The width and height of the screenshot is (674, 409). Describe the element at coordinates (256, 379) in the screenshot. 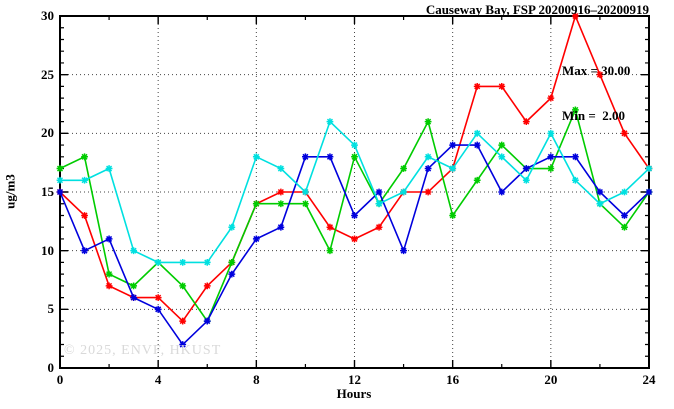

I see `x-tick-label: 8` at that location.